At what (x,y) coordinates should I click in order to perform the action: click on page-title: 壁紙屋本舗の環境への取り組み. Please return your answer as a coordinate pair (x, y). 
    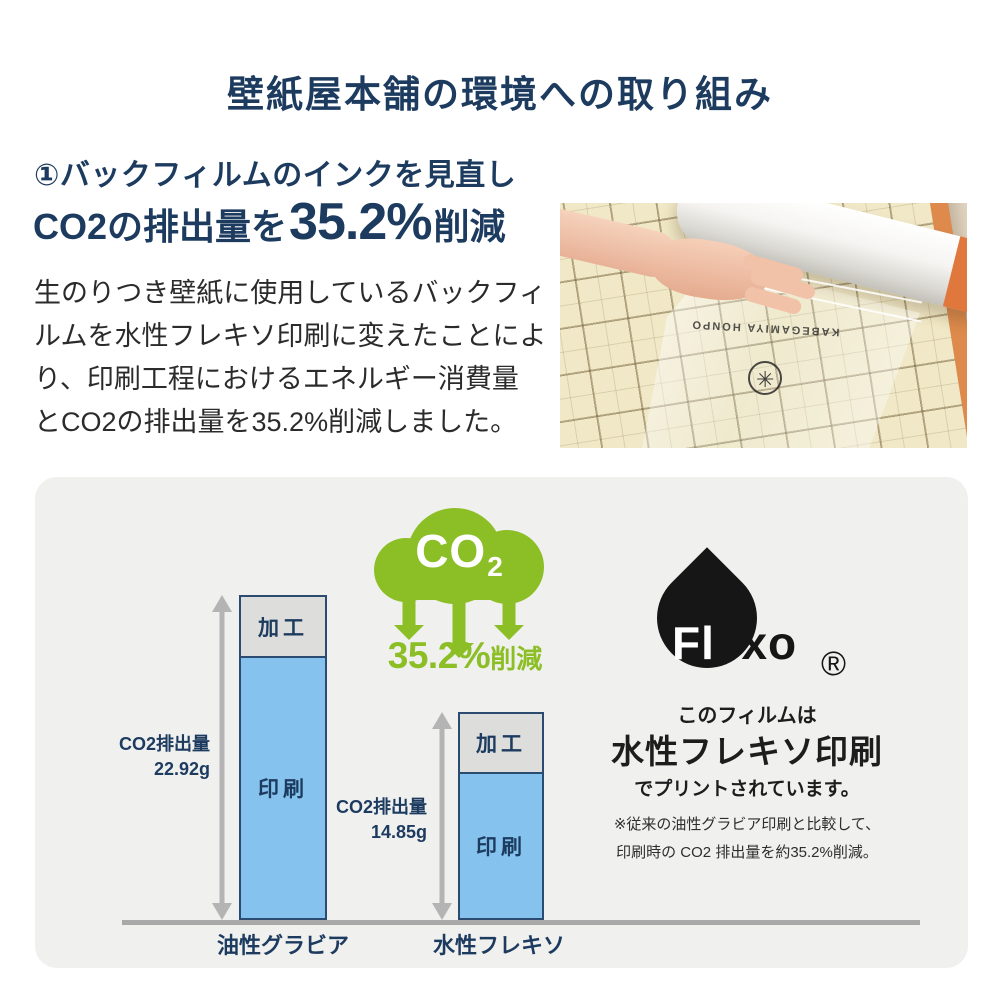
    Looking at the image, I should click on (500, 94).